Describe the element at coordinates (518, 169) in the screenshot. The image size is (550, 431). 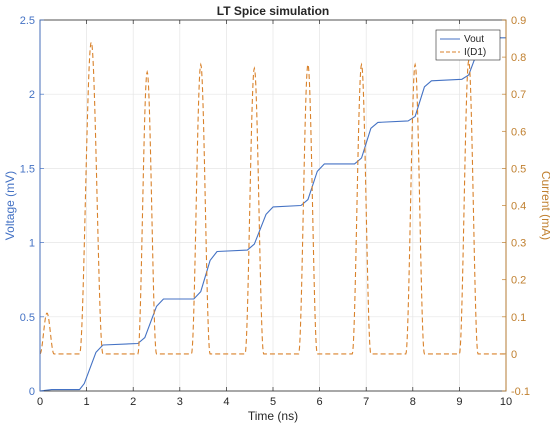
I see `y-right-tick-label: 0.5` at that location.